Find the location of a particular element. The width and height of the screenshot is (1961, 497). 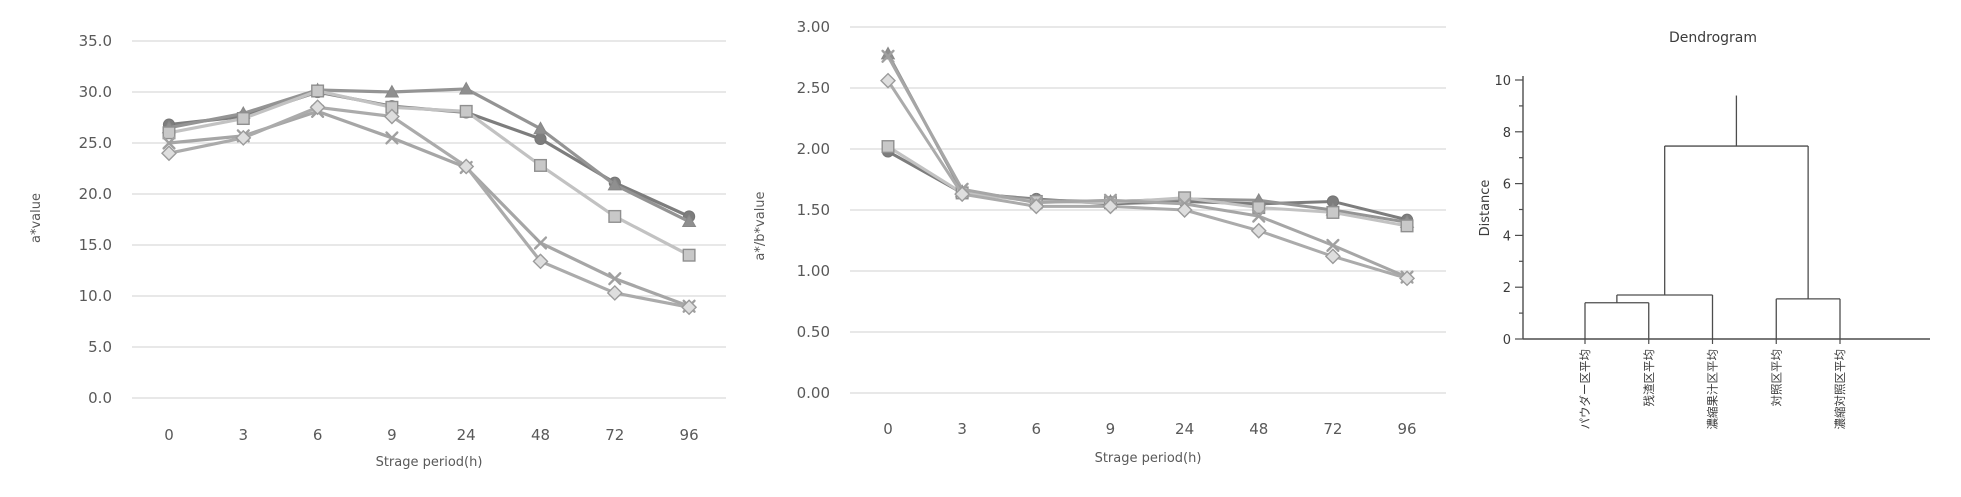

x-tick-label: 48 is located at coordinates (540, 435).